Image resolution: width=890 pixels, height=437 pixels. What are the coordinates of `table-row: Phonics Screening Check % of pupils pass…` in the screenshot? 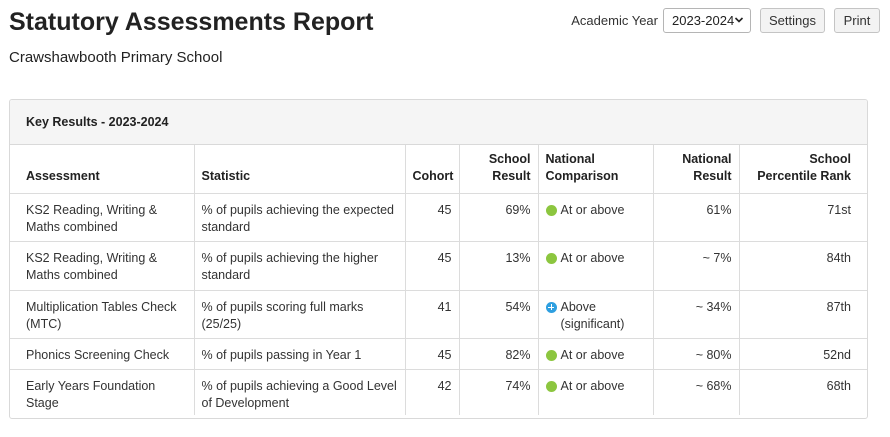 It's located at (438, 354).